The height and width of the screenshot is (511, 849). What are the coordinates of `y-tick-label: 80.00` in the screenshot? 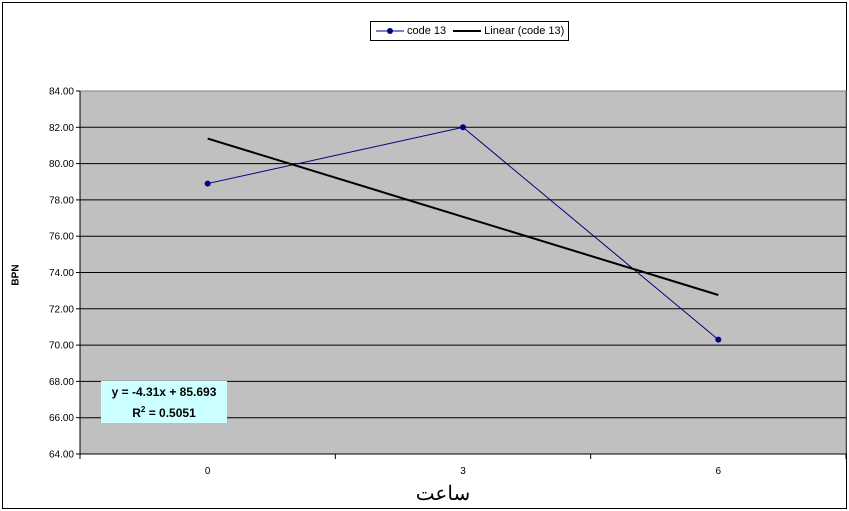 It's located at (61, 164).